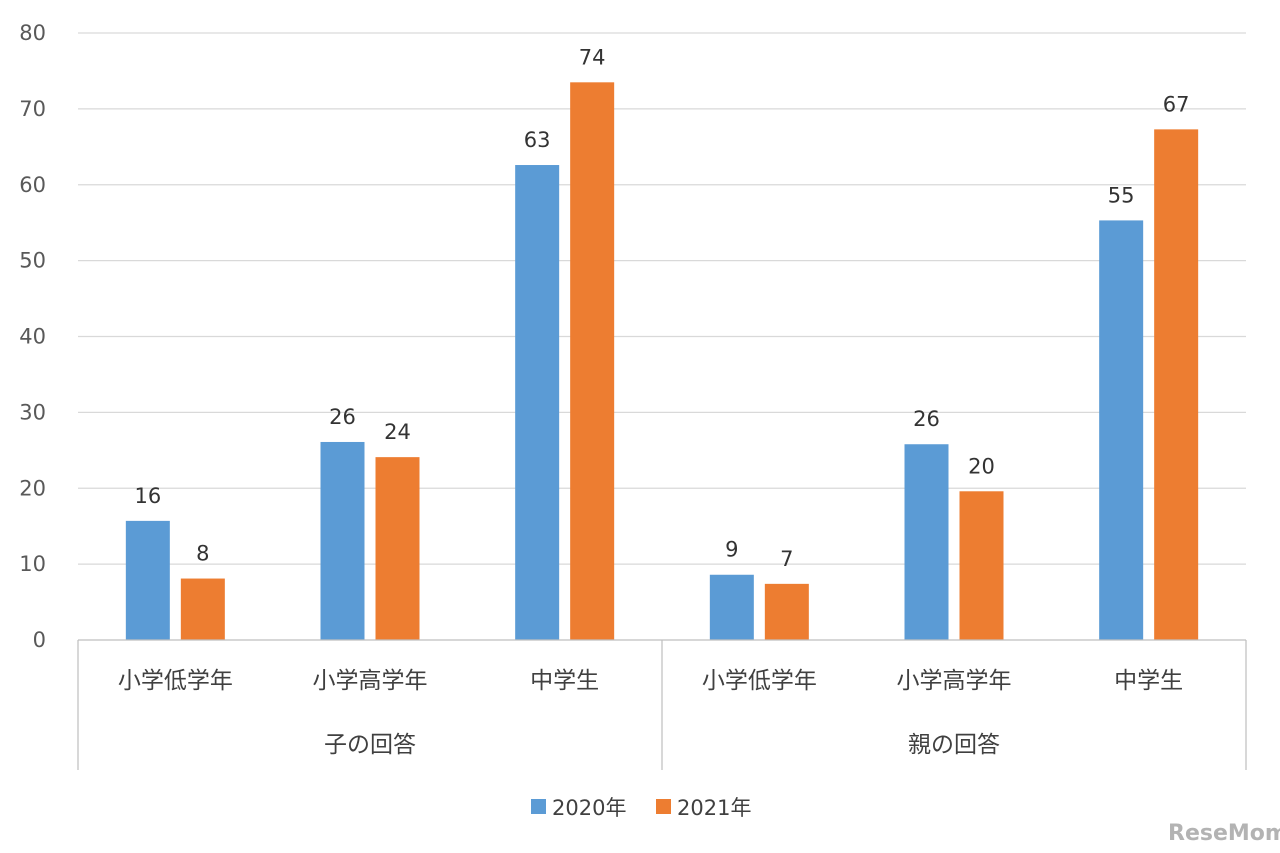 Image resolution: width=1280 pixels, height=853 pixels. What do you see at coordinates (714, 808) in the screenshot?
I see `legend-label: 2021年` at bounding box center [714, 808].